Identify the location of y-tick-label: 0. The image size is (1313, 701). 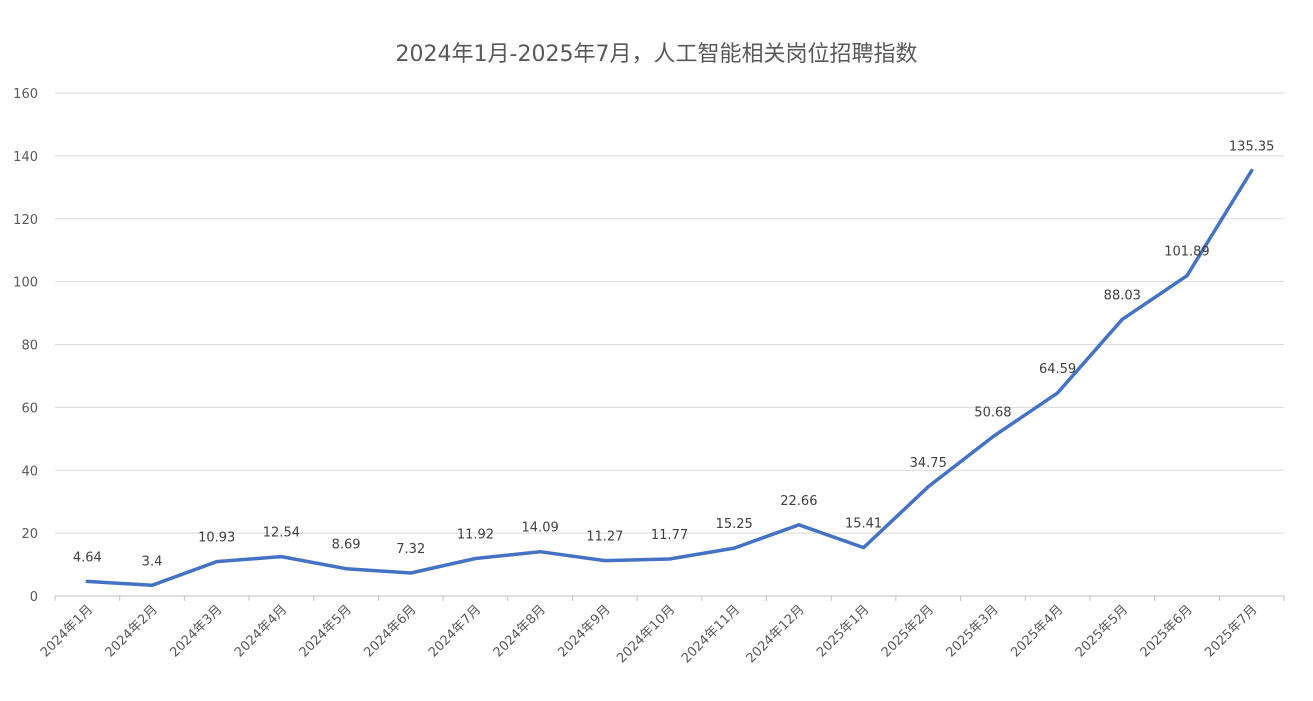
(34, 597).